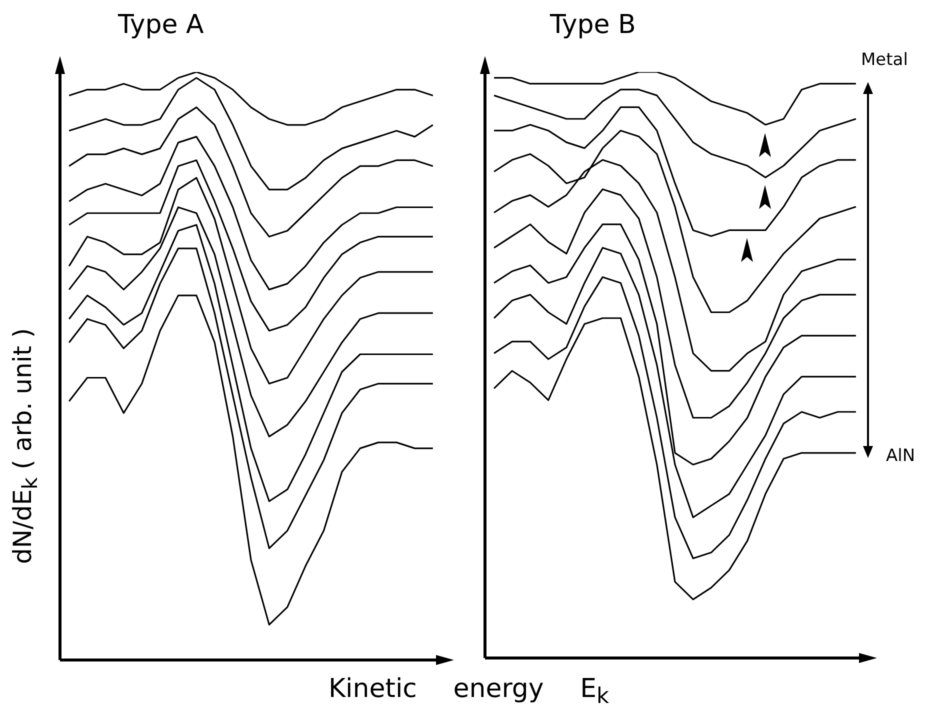 Image resolution: width=938 pixels, height=717 pixels. I want to click on chart-title: Type B, so click(593, 25).